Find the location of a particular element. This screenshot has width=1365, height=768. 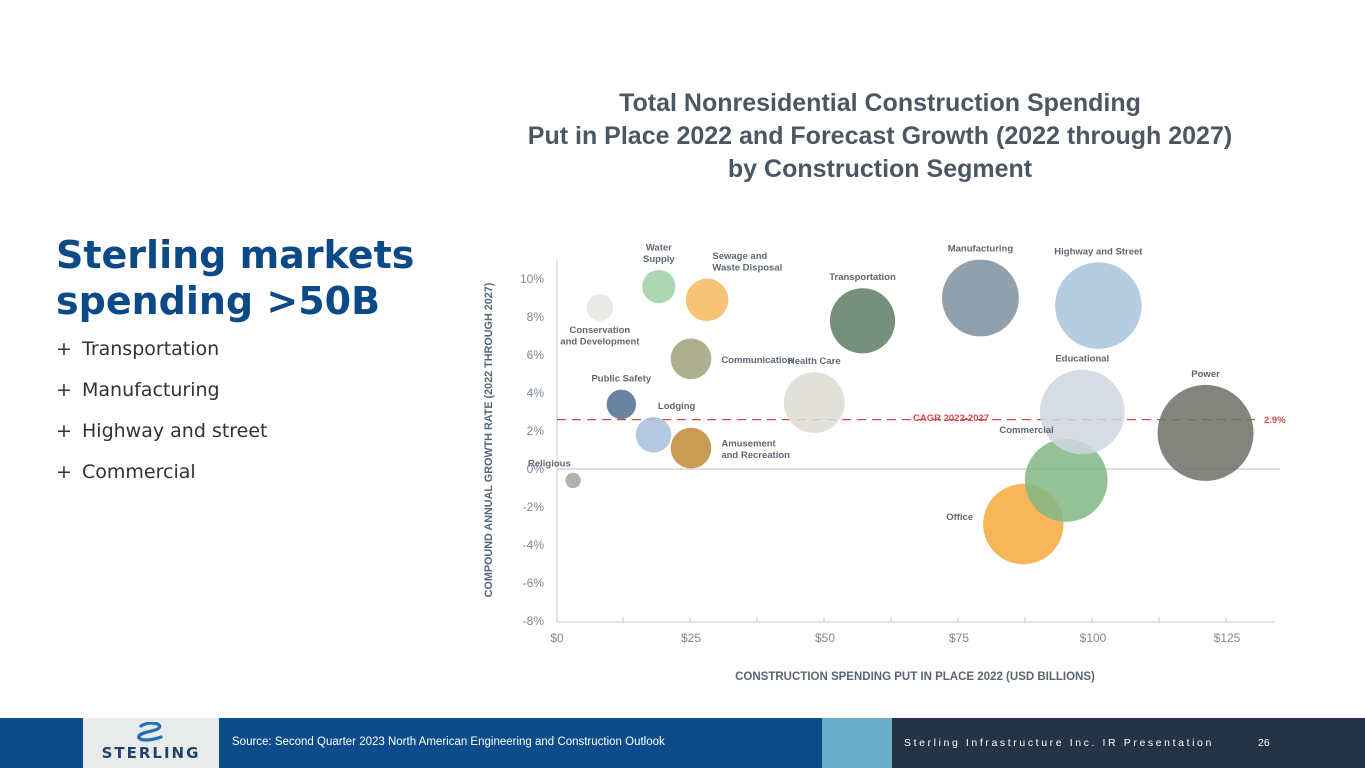

bubble-highway-and-street is located at coordinates (1098, 305).